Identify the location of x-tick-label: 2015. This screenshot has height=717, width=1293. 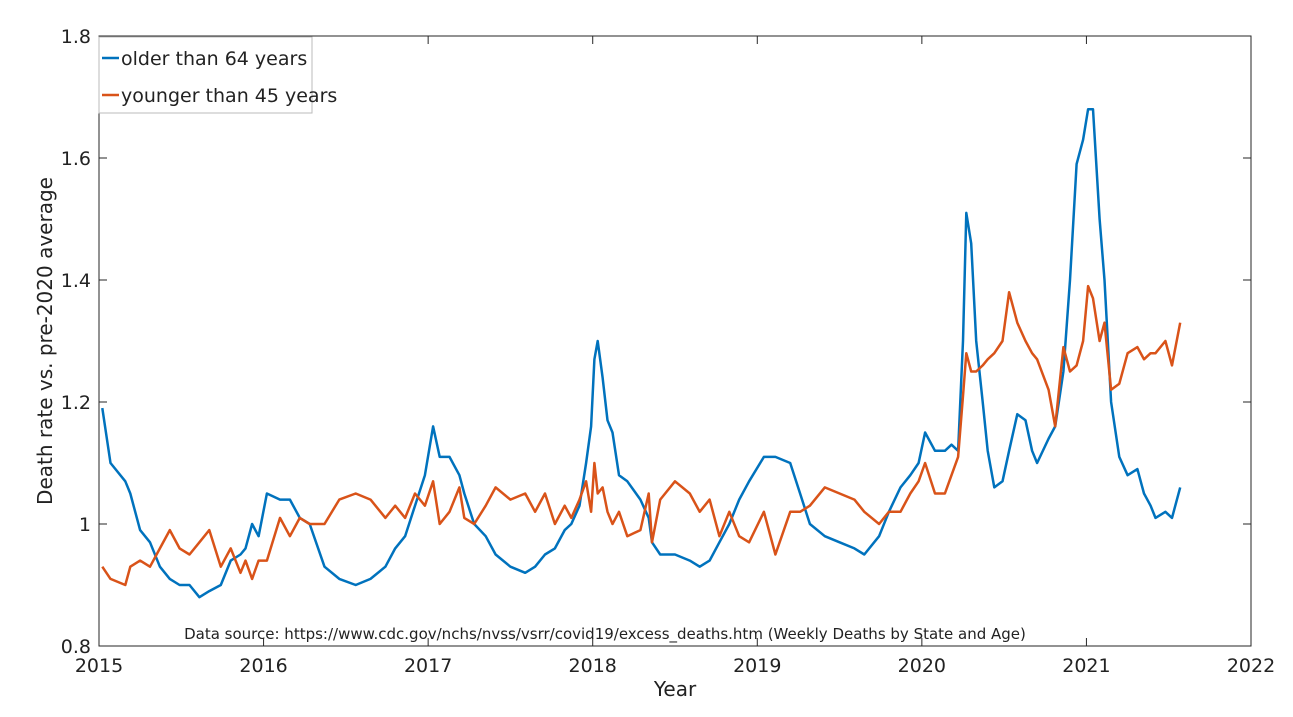
(99, 666).